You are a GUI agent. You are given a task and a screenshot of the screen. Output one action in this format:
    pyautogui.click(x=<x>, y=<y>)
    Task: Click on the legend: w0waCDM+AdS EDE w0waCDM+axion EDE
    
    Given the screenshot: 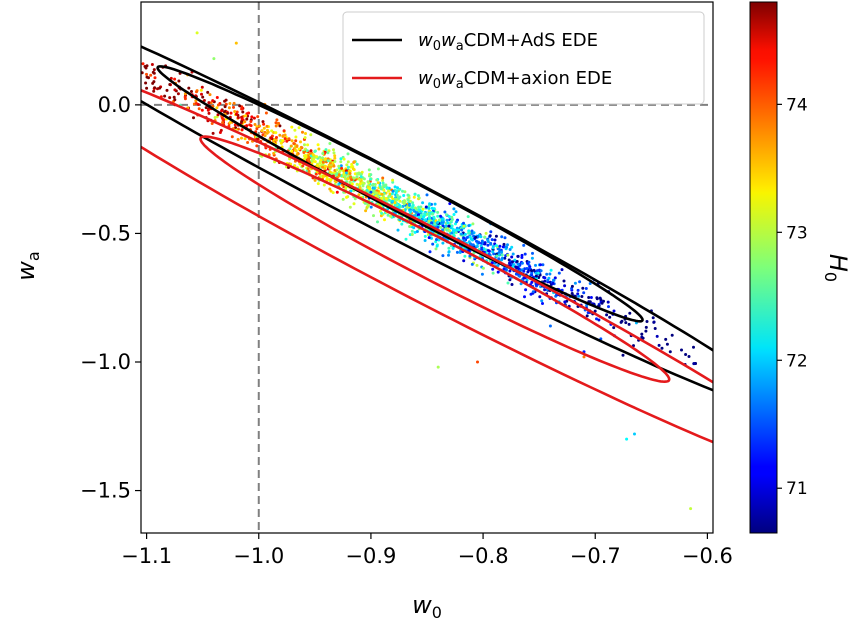 What is the action you would take?
    pyautogui.click(x=523, y=58)
    